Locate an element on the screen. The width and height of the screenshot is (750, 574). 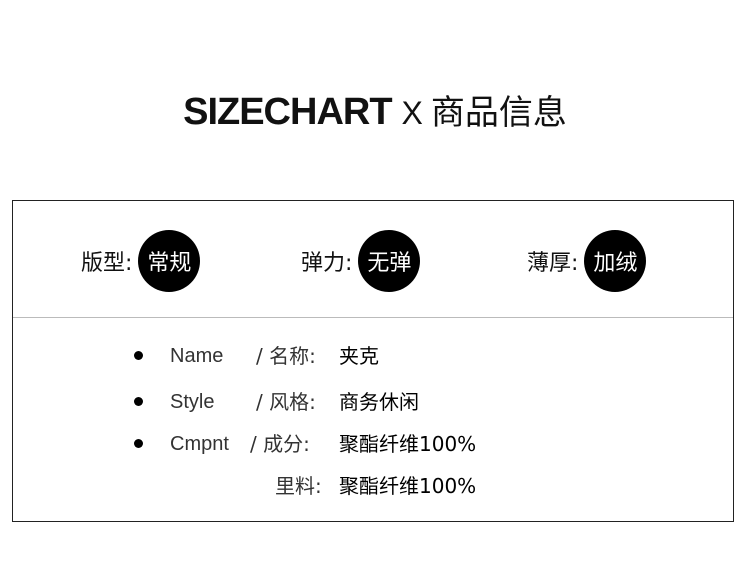
attribute-label: 版型: is located at coordinates (107, 263).